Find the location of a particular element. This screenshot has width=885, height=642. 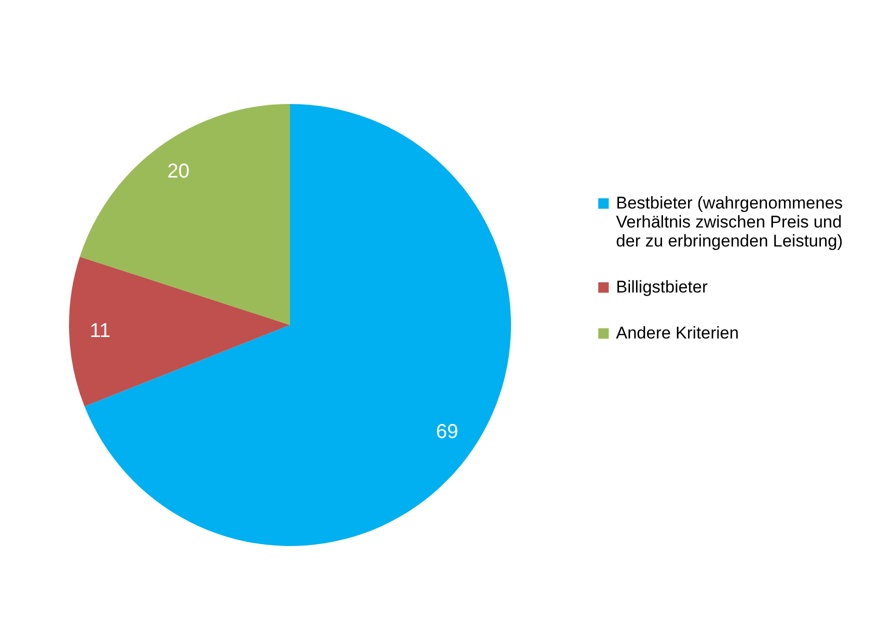

legend-label: Andere Kriterien is located at coordinates (677, 333).